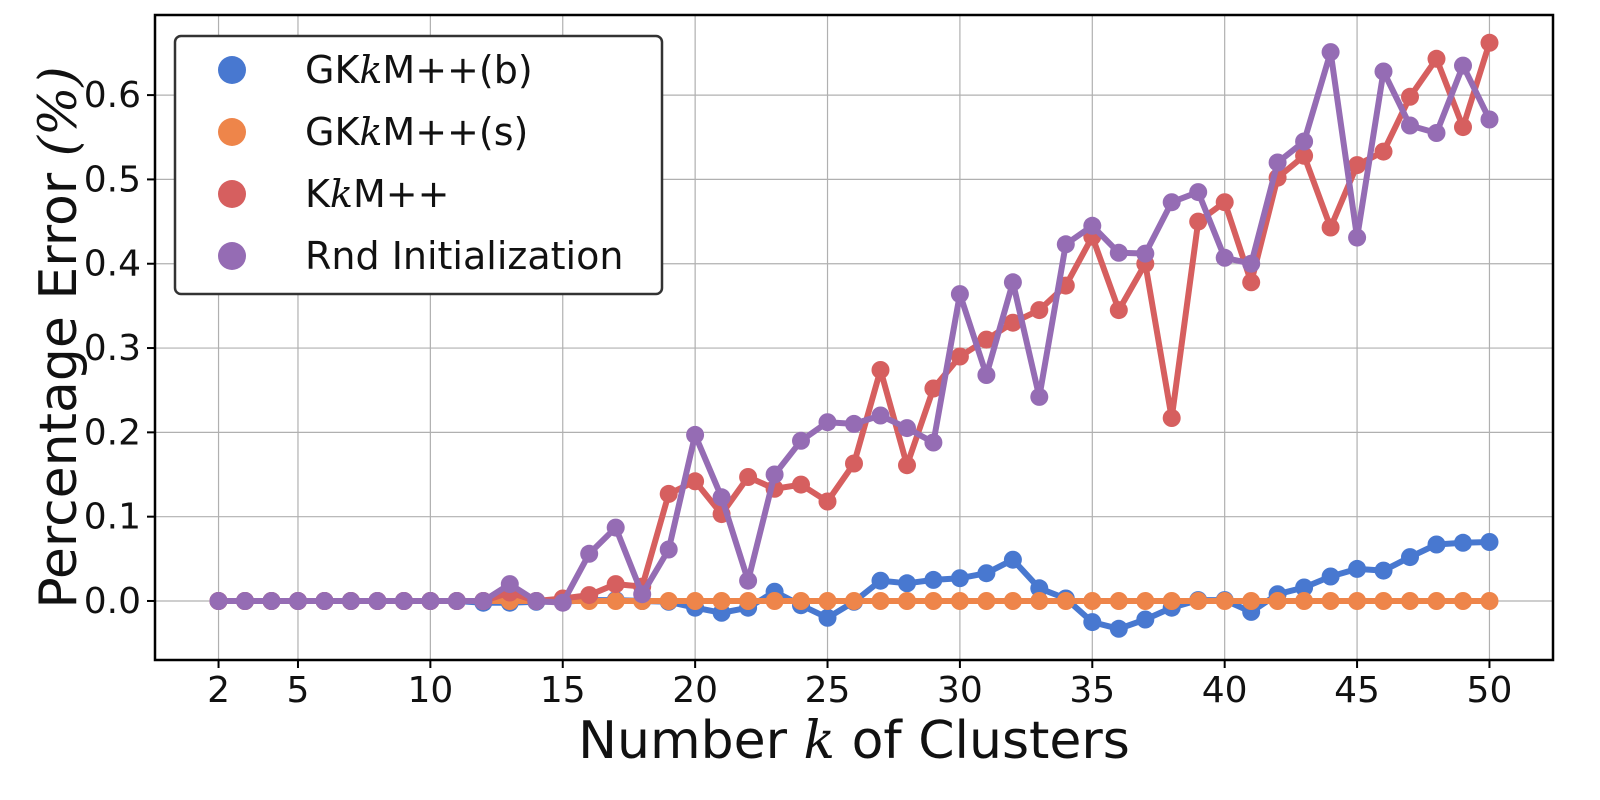  Describe the element at coordinates (1092, 690) in the screenshot. I see `x-tick-label: 35` at that location.